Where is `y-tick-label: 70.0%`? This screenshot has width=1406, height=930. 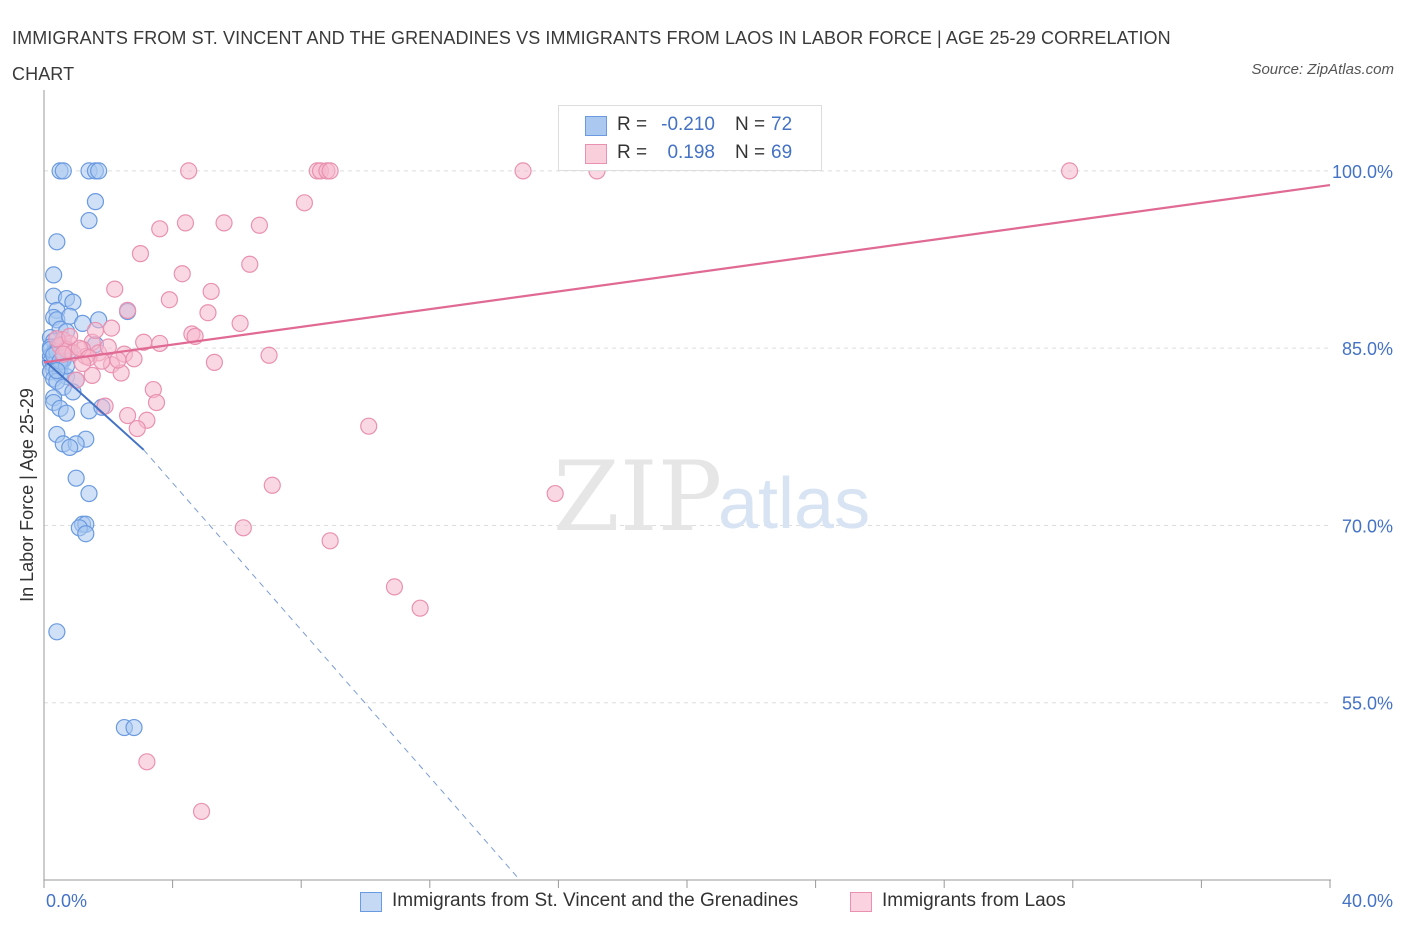 y-tick-label: 70.0% is located at coordinates (1367, 526).